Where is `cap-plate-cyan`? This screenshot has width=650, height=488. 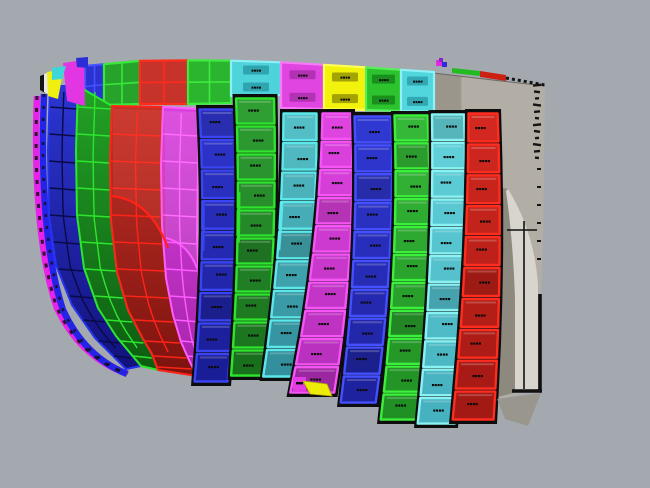
cap-plate-cyan is located at coordinates (59, 73).